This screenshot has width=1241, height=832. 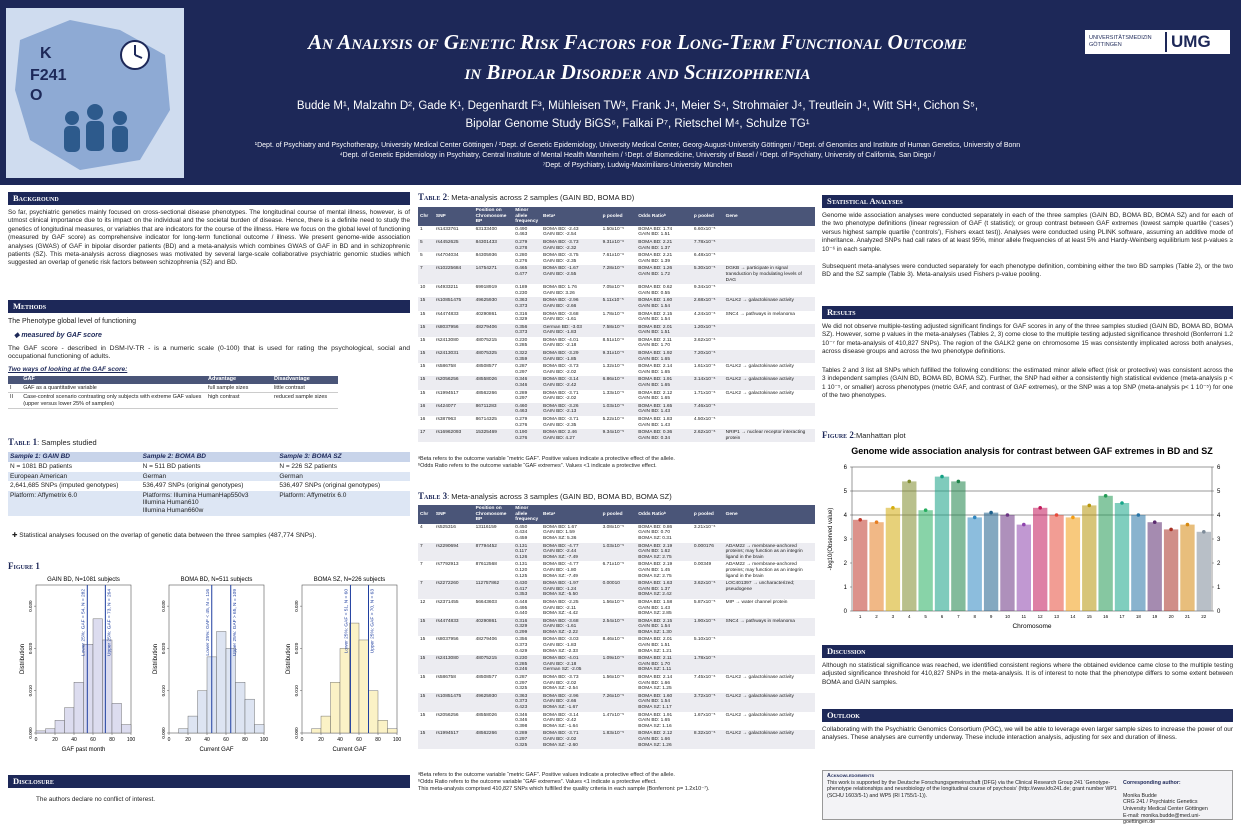 I want to click on cell: BOMA BD: -3.71 GAIN BD: -2.35, so click(x=561, y=422).